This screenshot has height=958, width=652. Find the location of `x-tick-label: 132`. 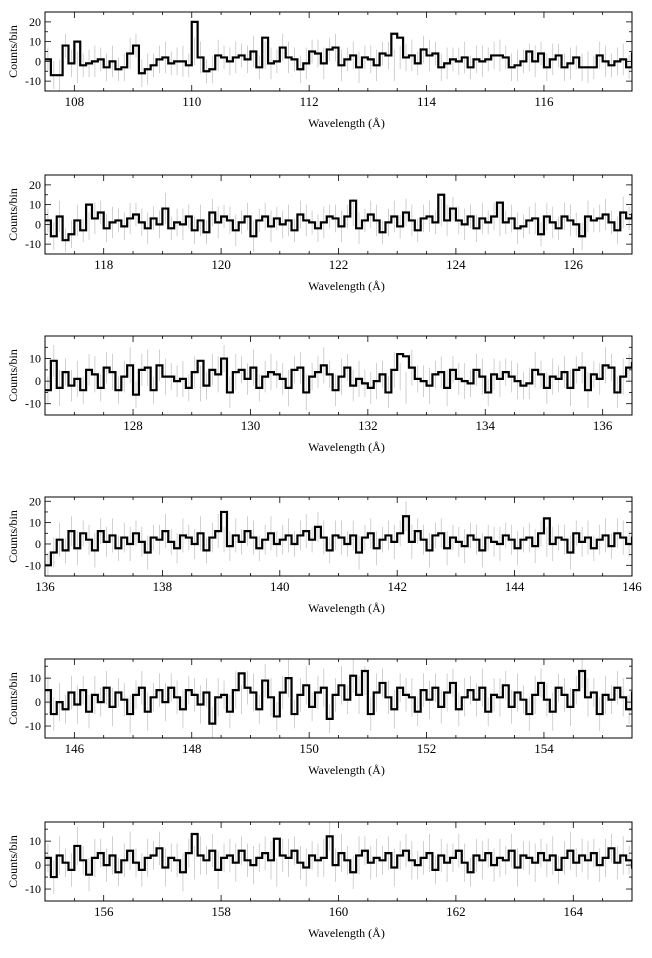

x-tick-label: 132 is located at coordinates (368, 425).